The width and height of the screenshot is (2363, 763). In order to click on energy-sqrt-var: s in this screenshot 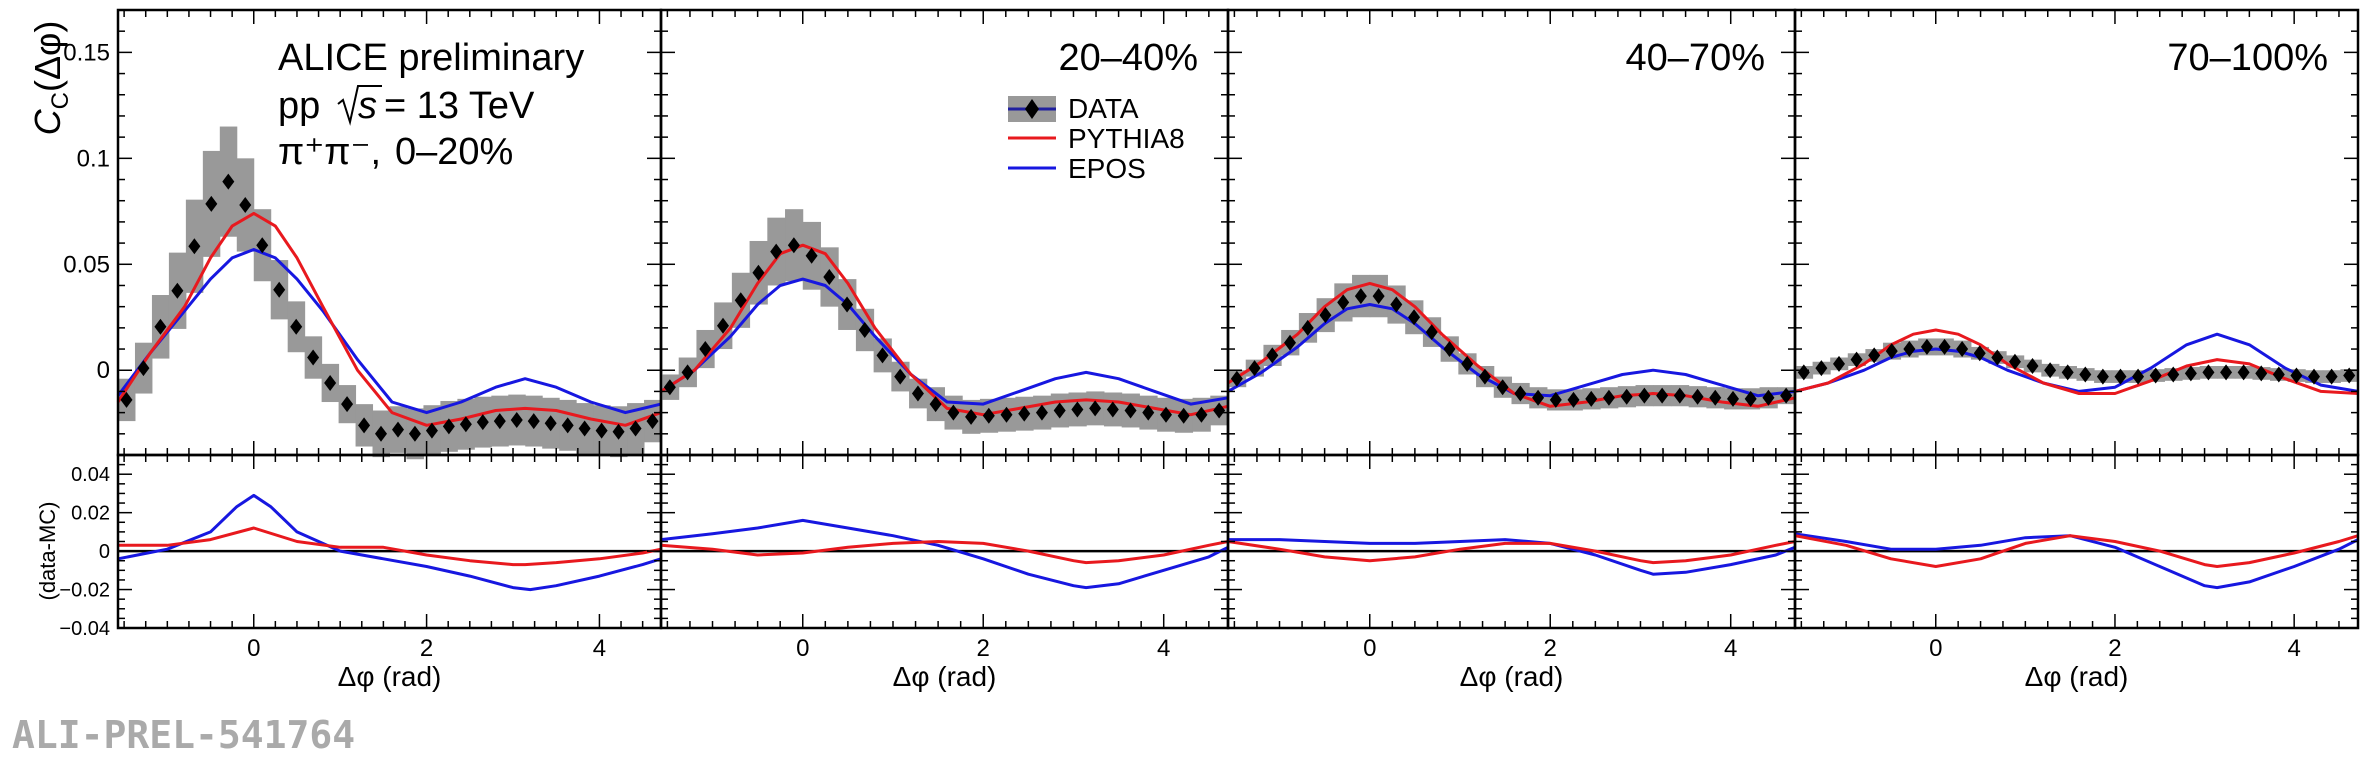, I will do `click(367, 106)`.